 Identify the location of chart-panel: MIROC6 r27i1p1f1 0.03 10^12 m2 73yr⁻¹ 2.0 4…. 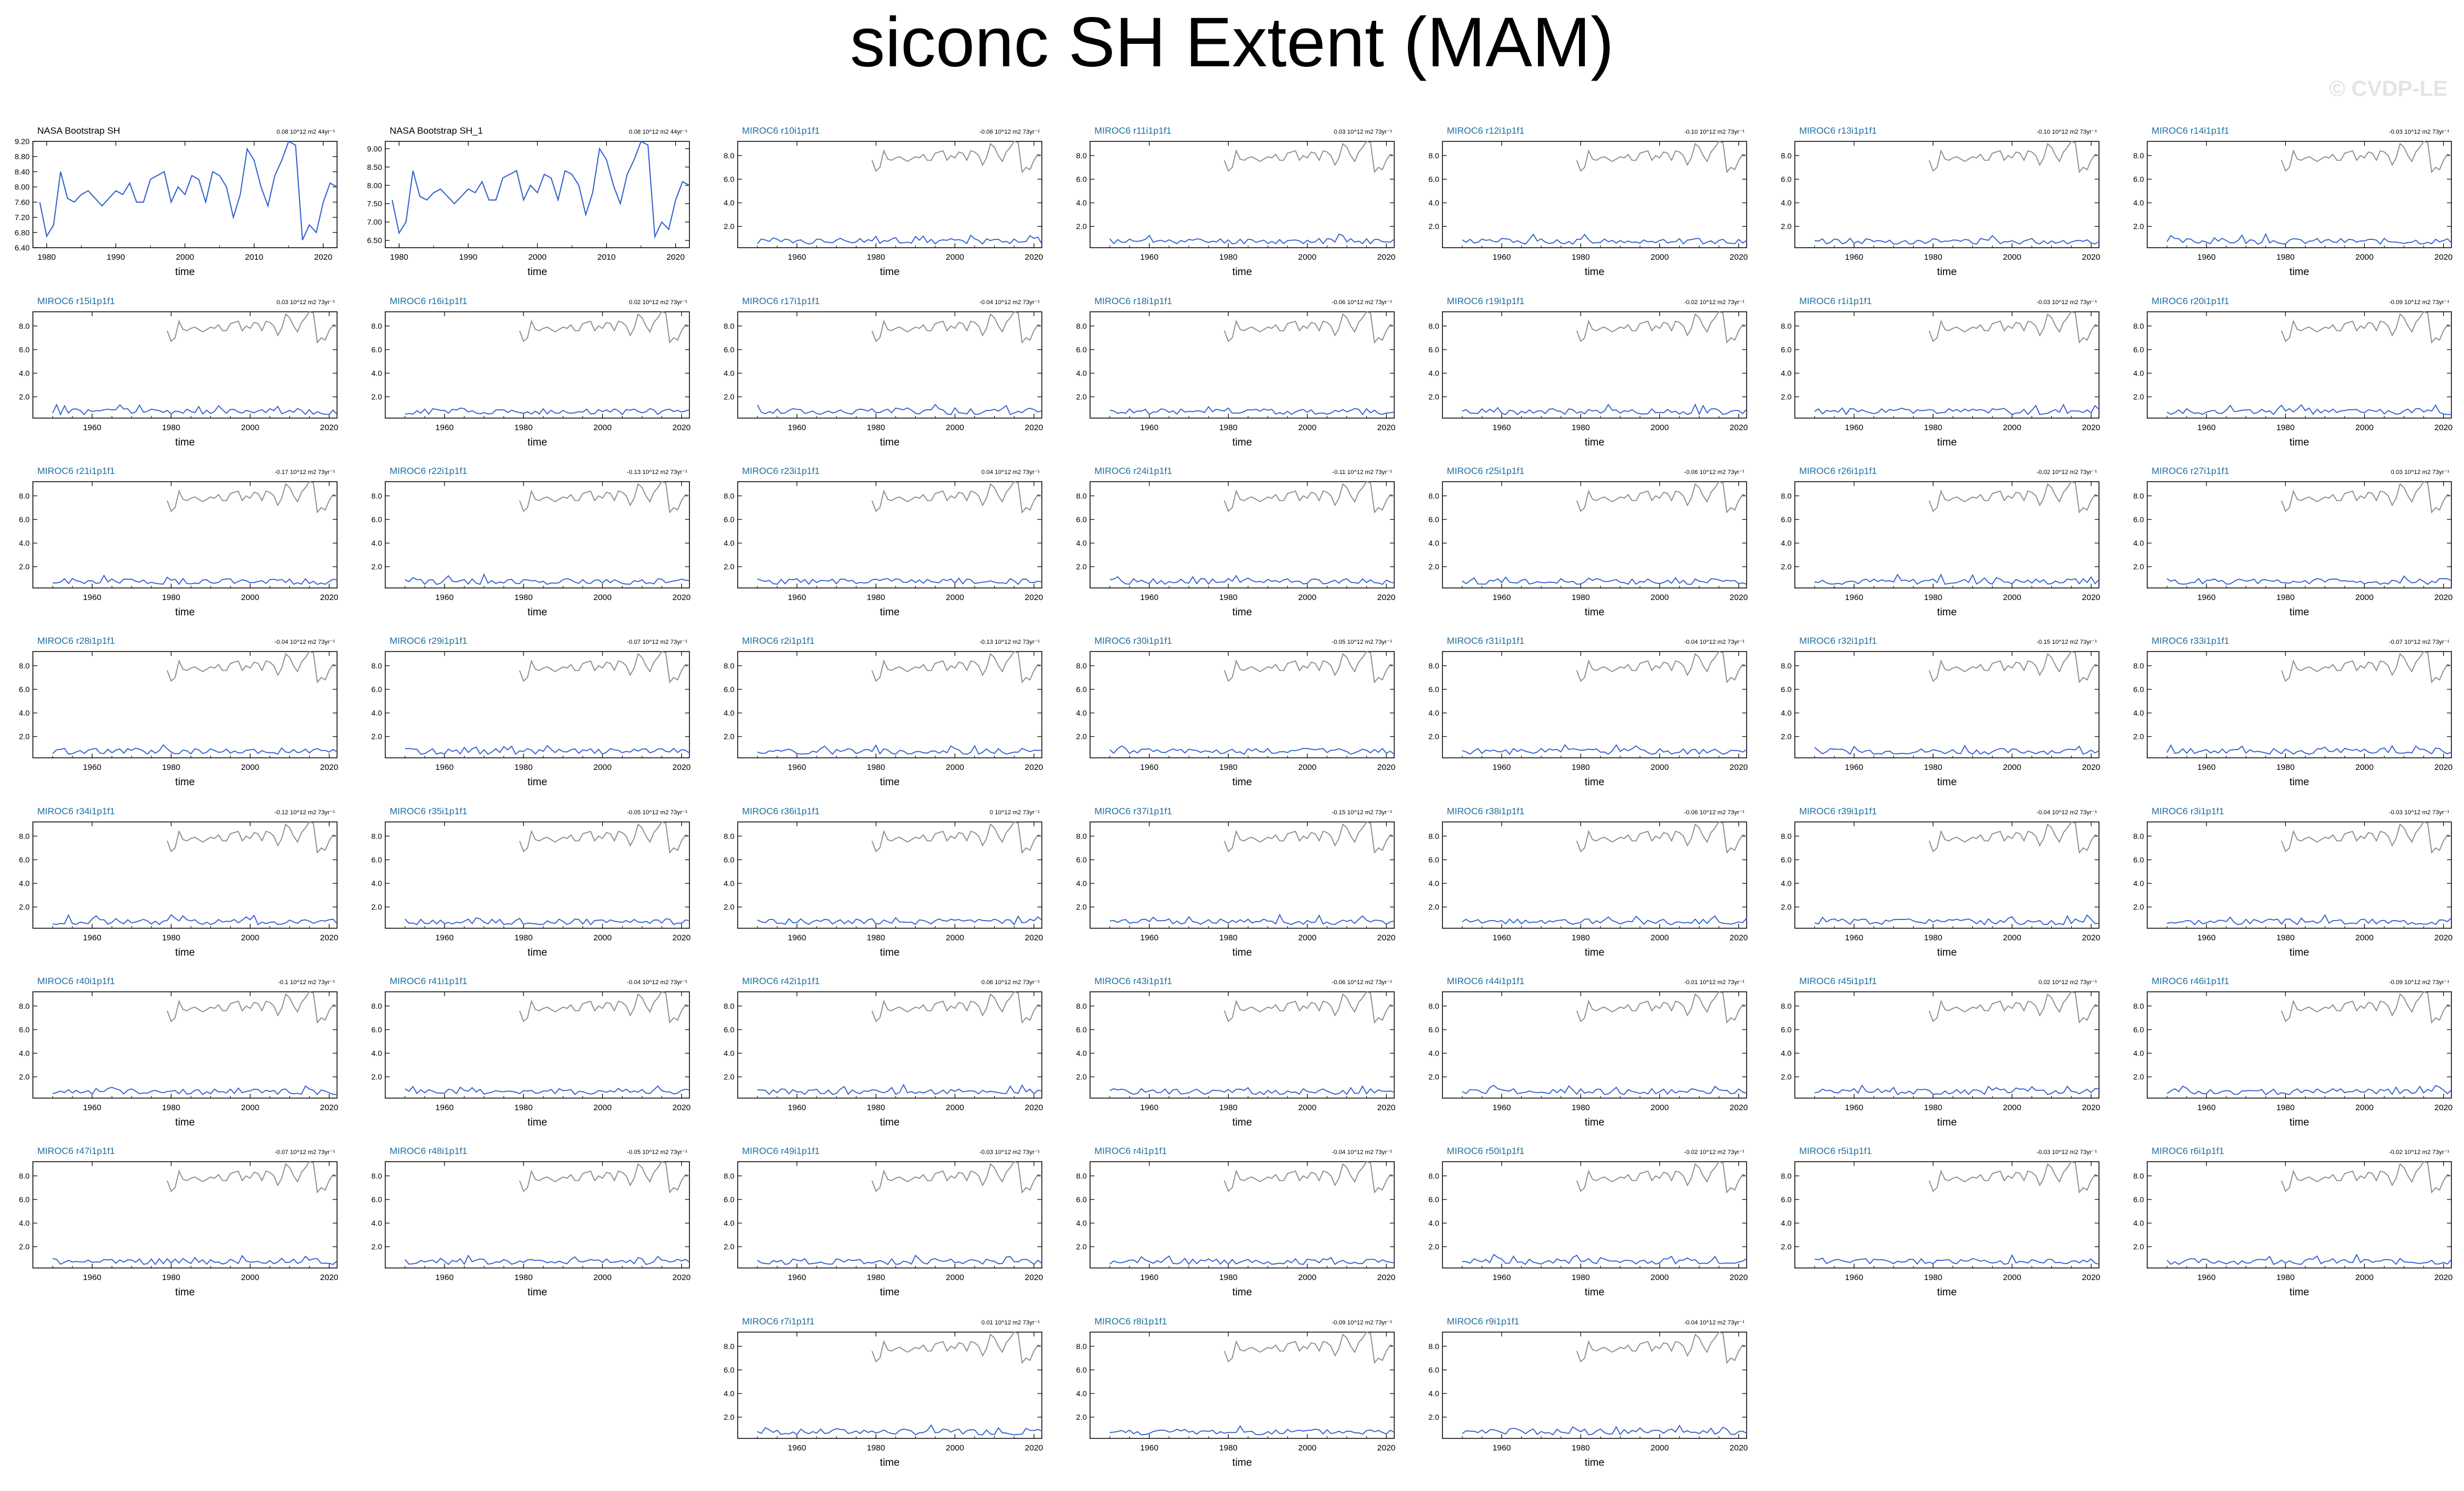
(2293, 542).